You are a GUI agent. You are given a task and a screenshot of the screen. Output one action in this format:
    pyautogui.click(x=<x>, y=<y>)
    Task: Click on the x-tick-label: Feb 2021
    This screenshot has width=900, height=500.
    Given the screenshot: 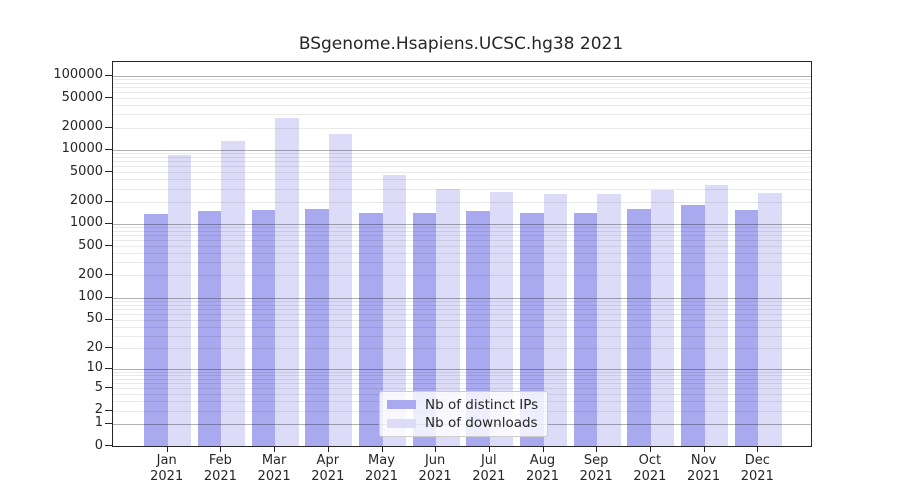 What is the action you would take?
    pyautogui.click(x=220, y=468)
    